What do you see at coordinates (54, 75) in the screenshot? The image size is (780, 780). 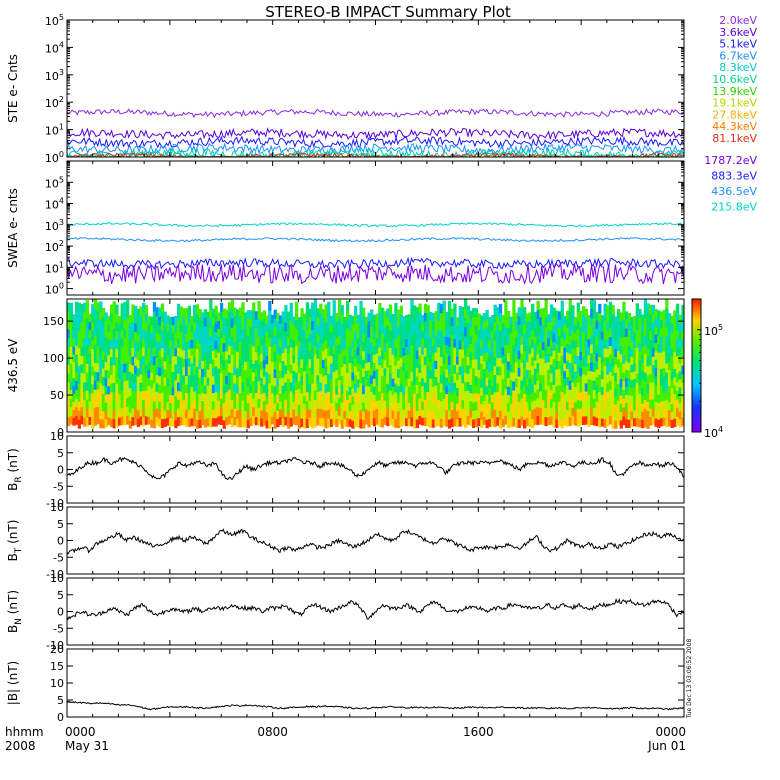 I see `panel-1-ytick: 103` at bounding box center [54, 75].